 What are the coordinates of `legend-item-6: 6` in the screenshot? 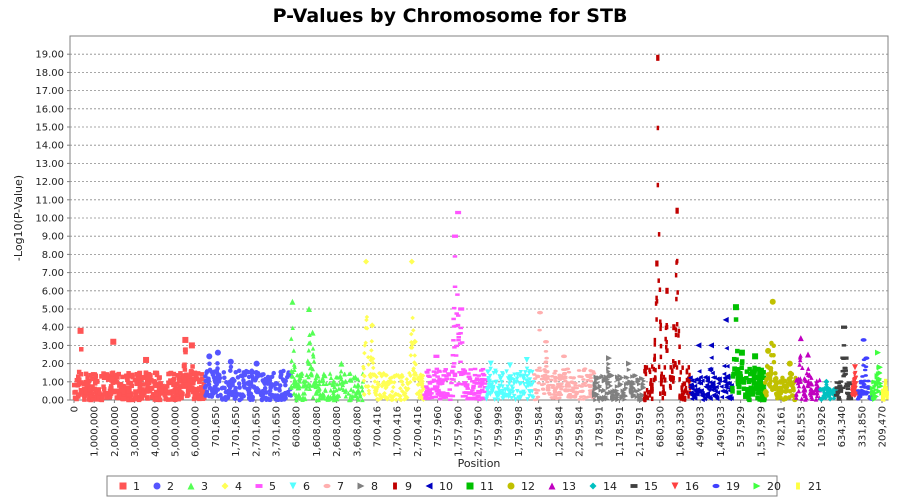 It's located at (299, 486).